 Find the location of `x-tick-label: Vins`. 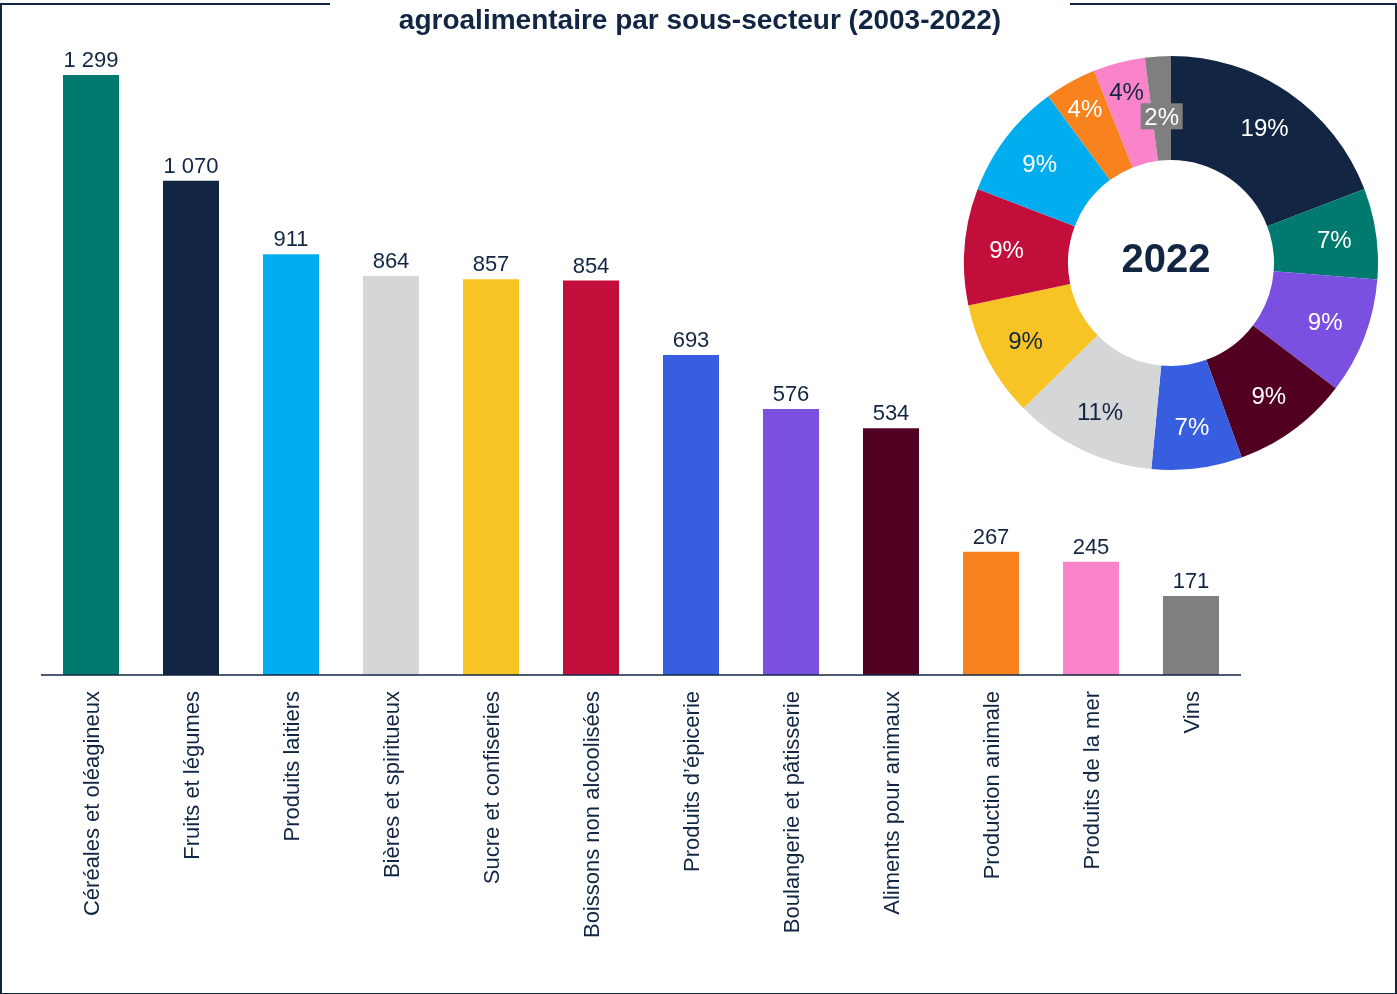

x-tick-label: Vins is located at coordinates (1191, 712).